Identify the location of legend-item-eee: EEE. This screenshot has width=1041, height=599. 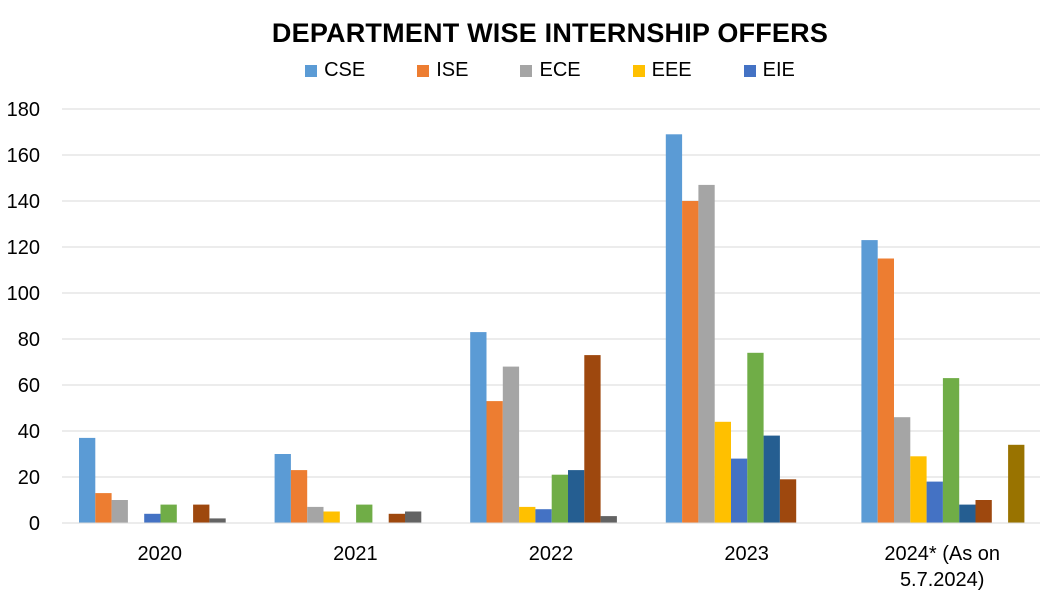
(662, 70).